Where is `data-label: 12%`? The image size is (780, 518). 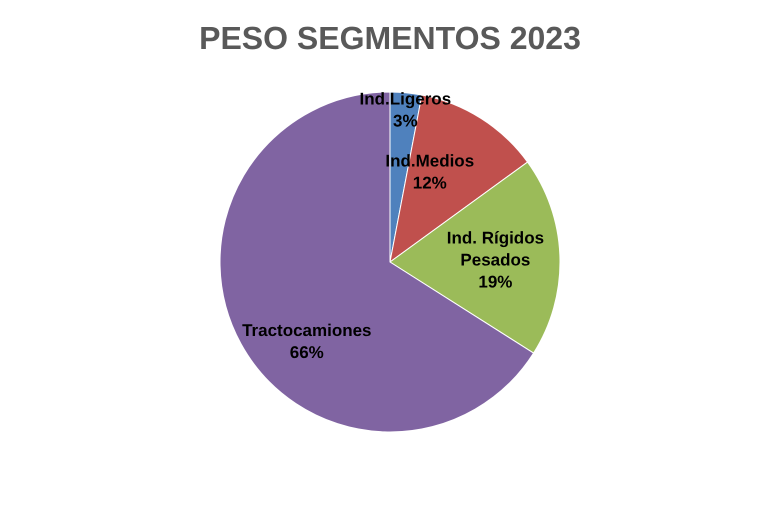 data-label: 12% is located at coordinates (429, 183).